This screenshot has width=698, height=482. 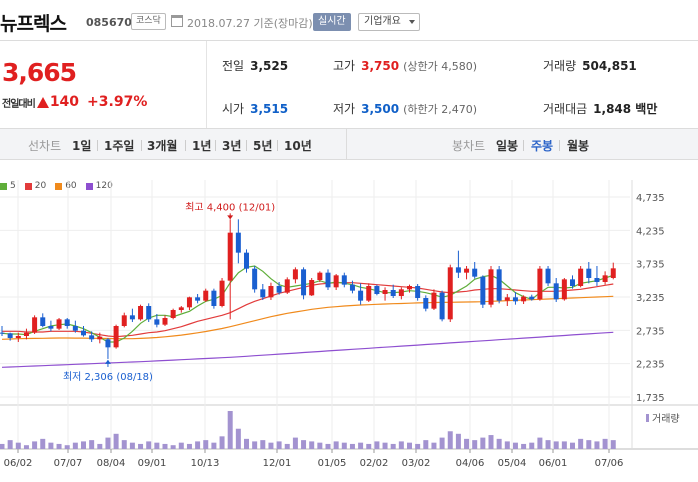 I want to click on low-arrow-head, so click(x=107, y=361).